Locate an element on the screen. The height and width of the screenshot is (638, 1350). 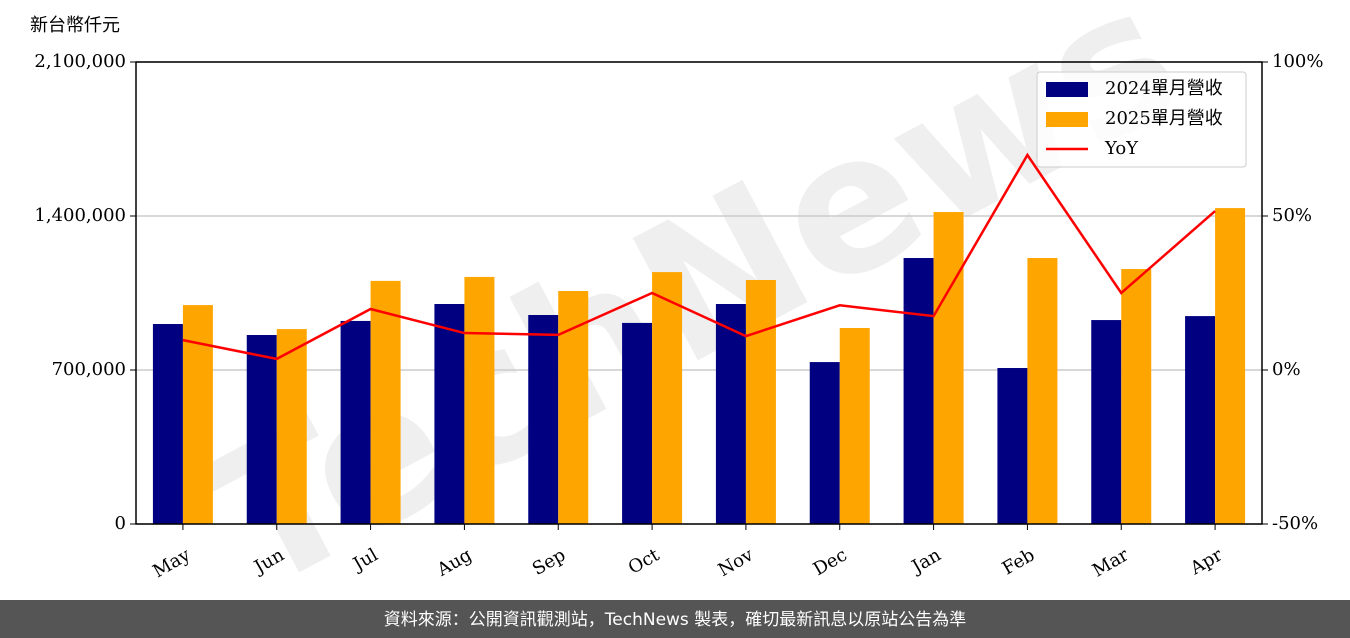
footer-bar is located at coordinates (675, 619).